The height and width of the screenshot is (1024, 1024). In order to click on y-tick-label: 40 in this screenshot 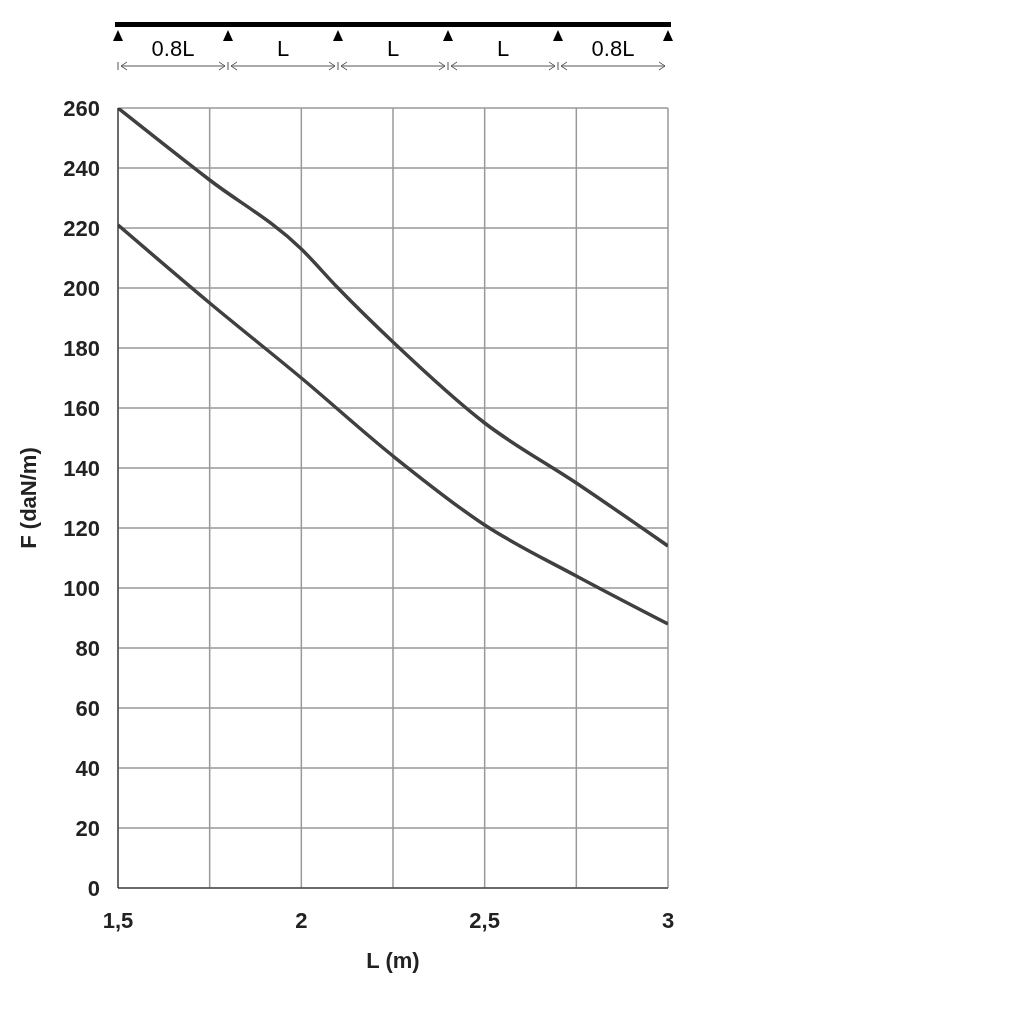, I will do `click(87, 768)`.